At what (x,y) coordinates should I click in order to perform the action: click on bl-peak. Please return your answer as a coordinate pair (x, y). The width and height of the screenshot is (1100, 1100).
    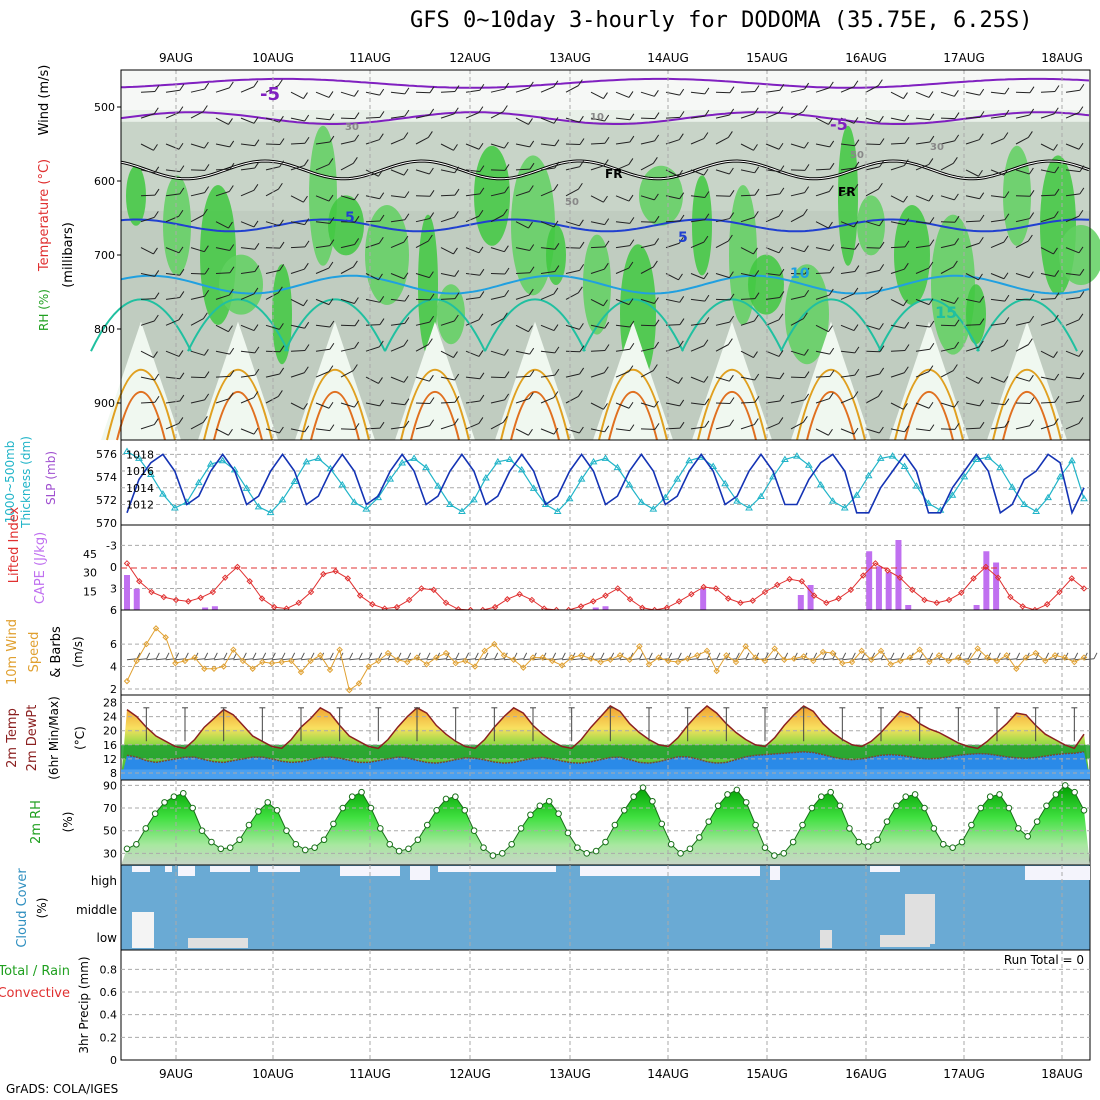
    Looking at the image, I should click on (335, 380).